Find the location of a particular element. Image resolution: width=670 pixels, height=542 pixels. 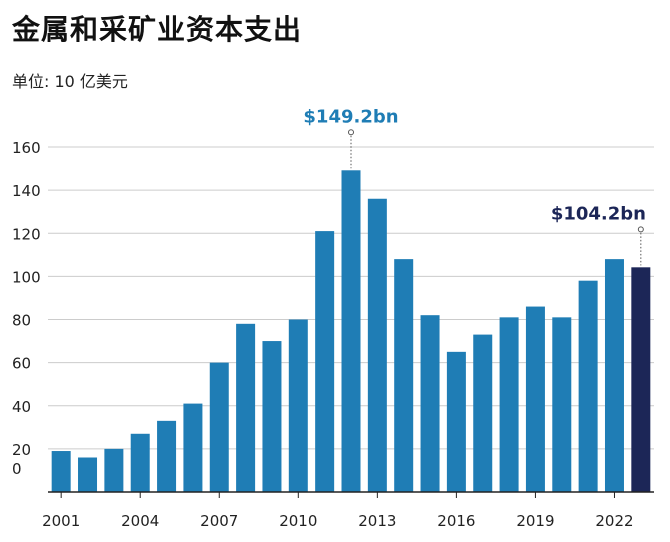

x-tick-label: 2004 is located at coordinates (140, 521).